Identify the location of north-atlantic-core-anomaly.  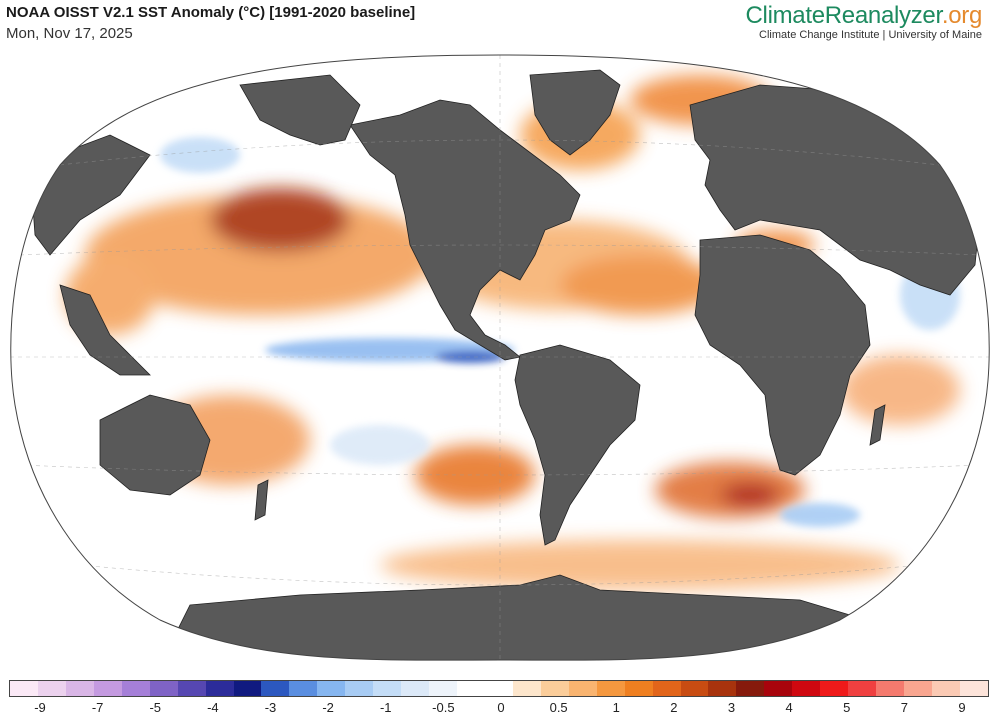
(640, 285).